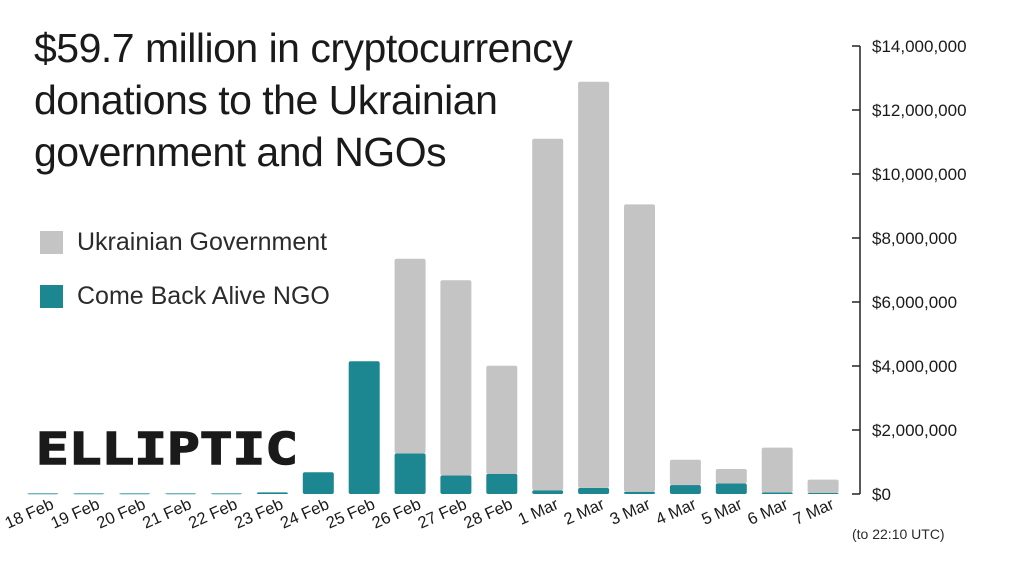  I want to click on x-tick-label: 20 Feb, so click(121, 513).